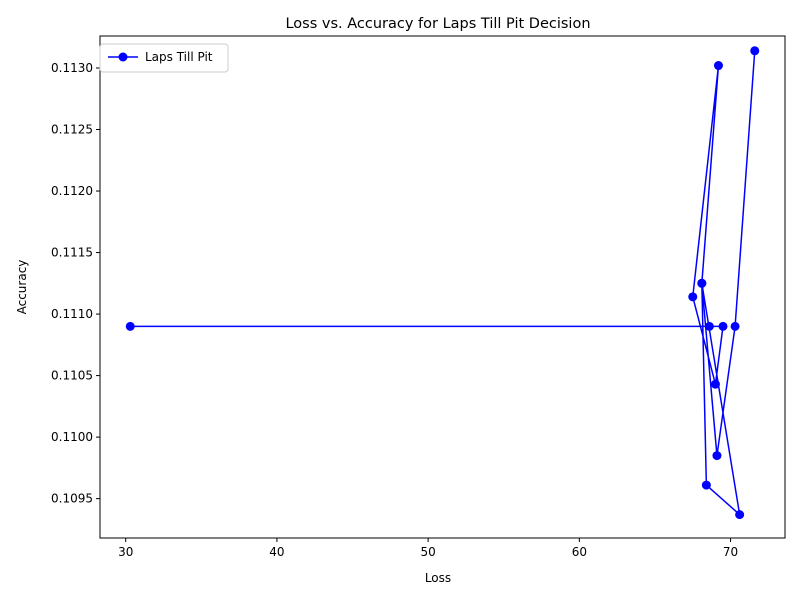 The width and height of the screenshot is (800, 600). I want to click on x-tick-label: 30, so click(125, 552).